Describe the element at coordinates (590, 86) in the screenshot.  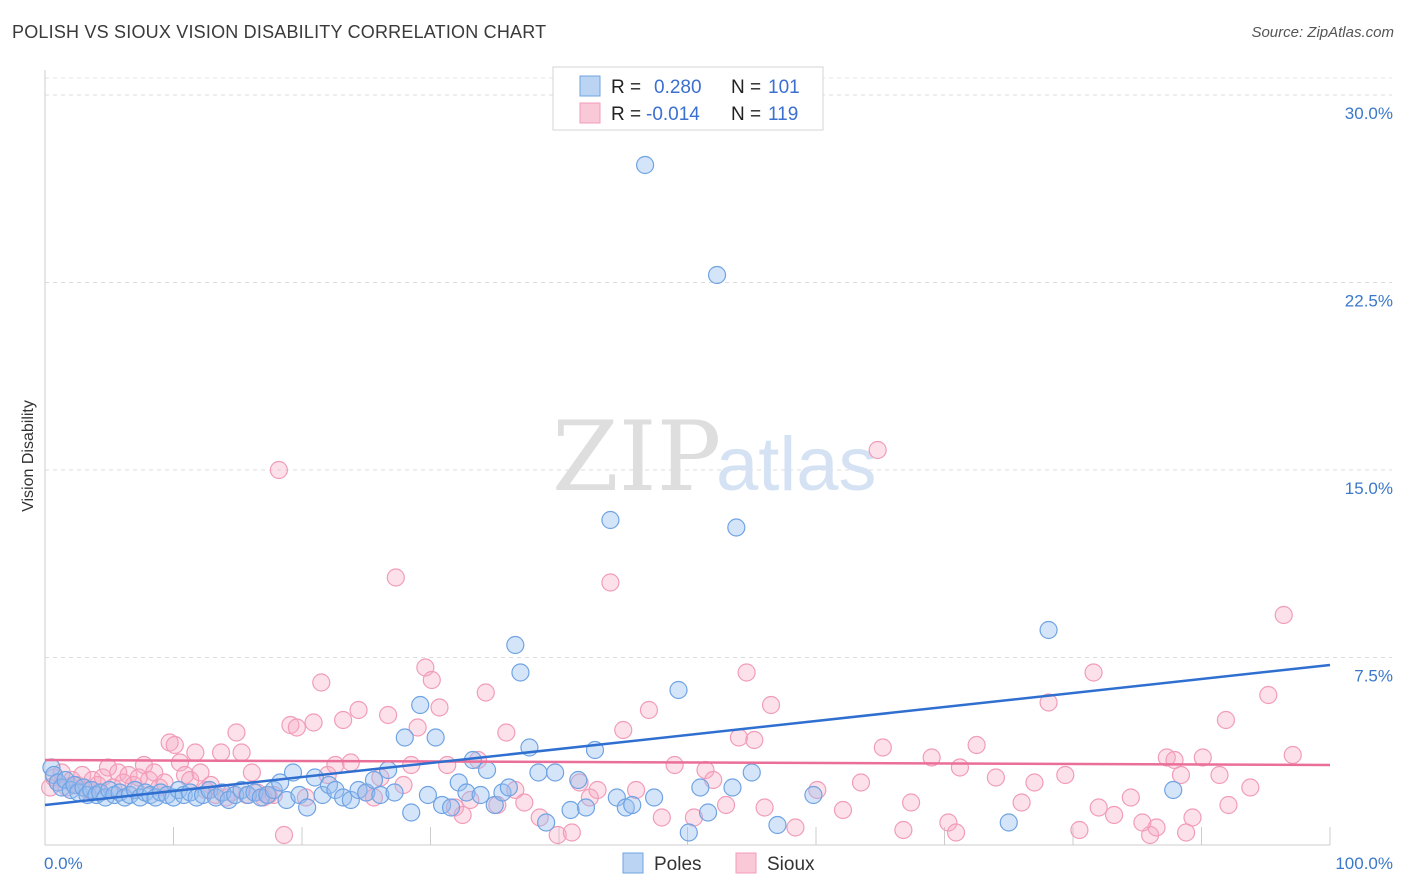
I see `legend-swatch-poles` at that location.